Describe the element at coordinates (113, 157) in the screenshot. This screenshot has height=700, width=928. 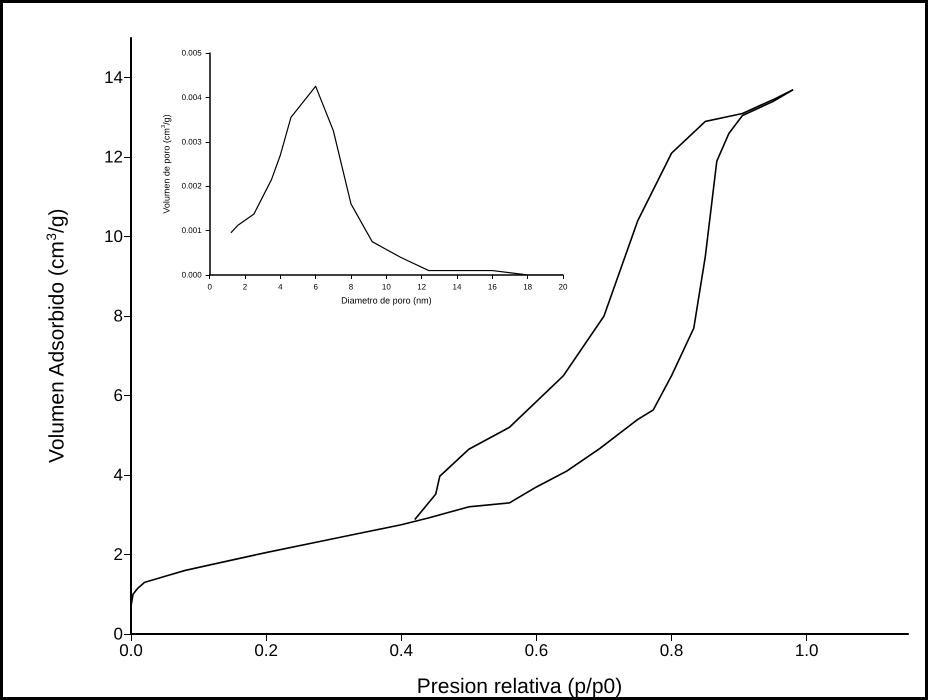
I see `y-tick-label: 12` at that location.